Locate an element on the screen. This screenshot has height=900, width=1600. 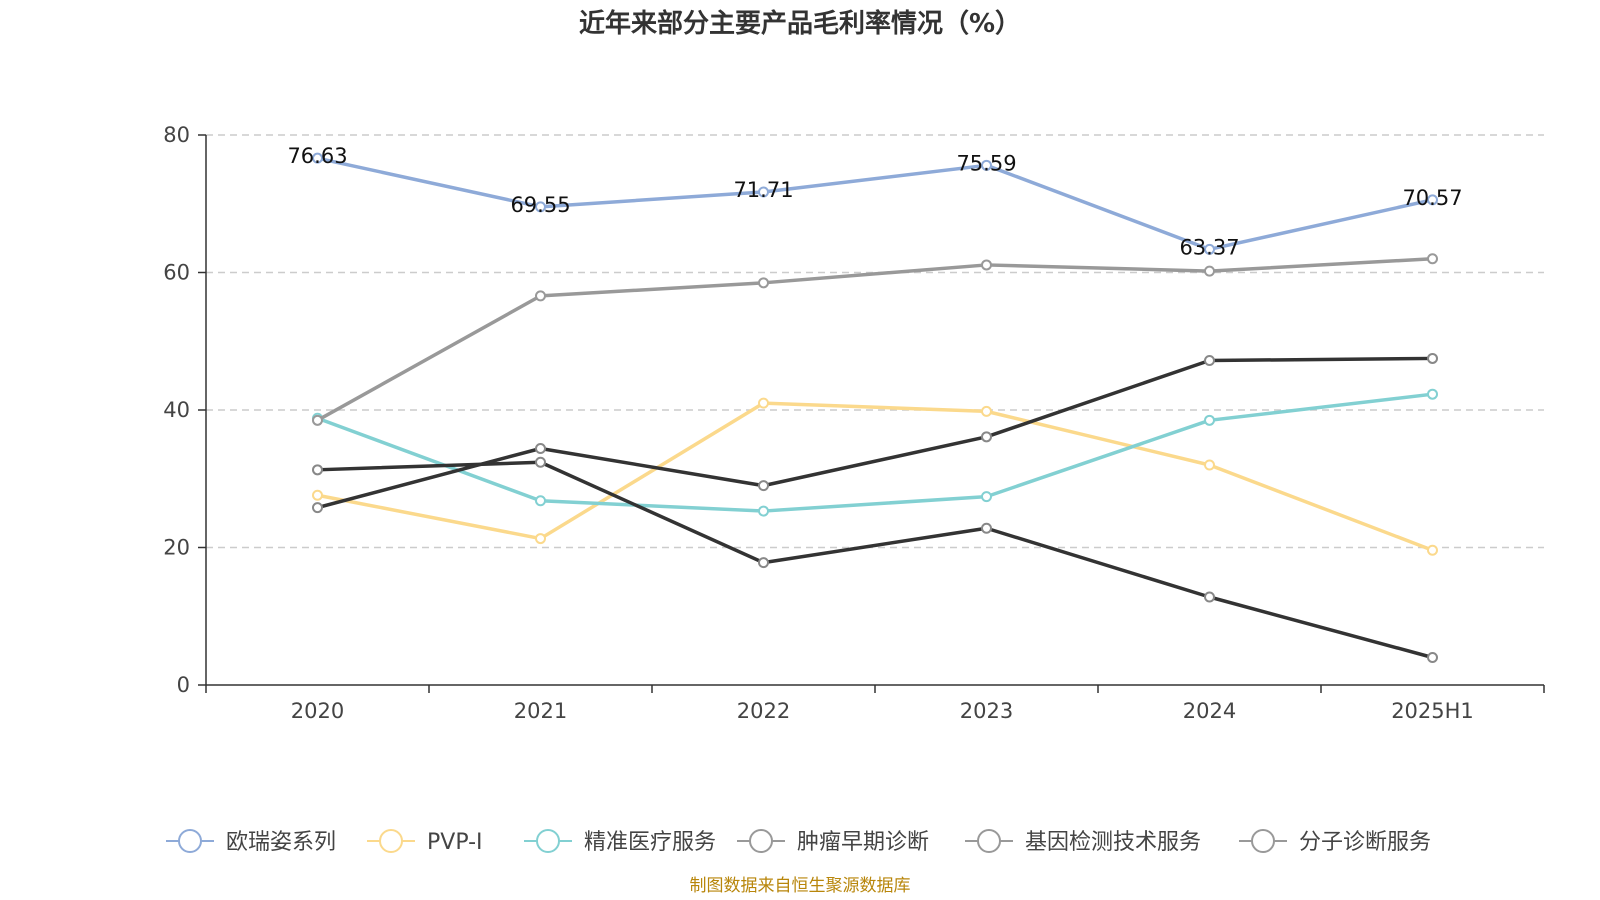
source-note: 制图数据来自恒生聚源数据库 is located at coordinates (800, 886).